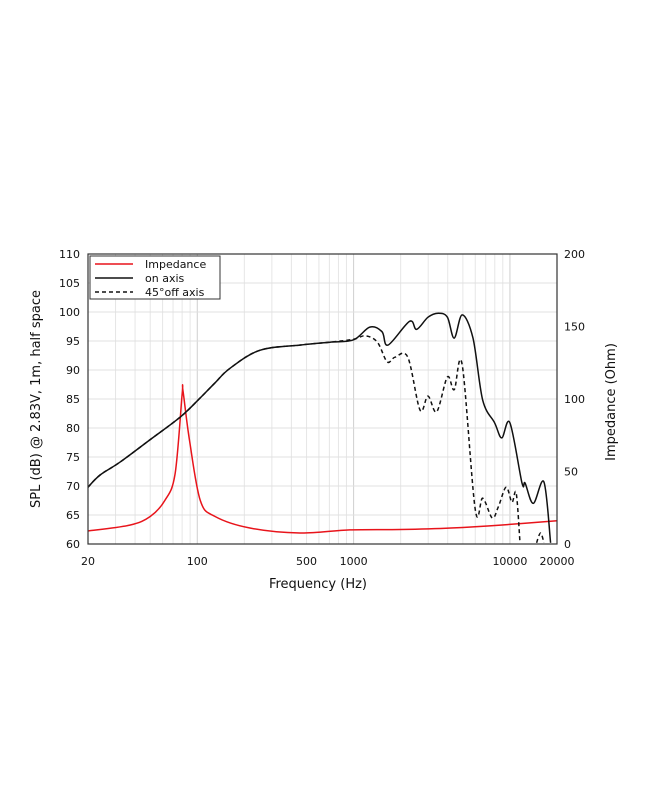  I want to click on y-tick-label: 75, so click(73, 457).